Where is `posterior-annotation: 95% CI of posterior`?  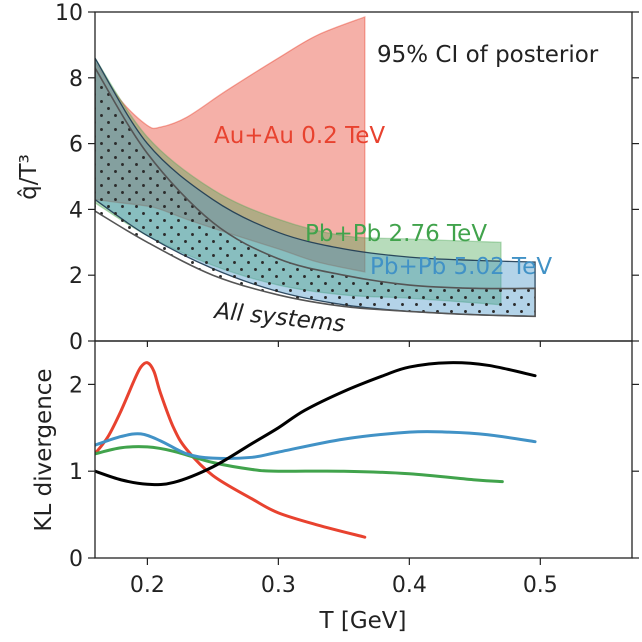
posterior-annotation: 95% CI of posterior is located at coordinates (488, 55).